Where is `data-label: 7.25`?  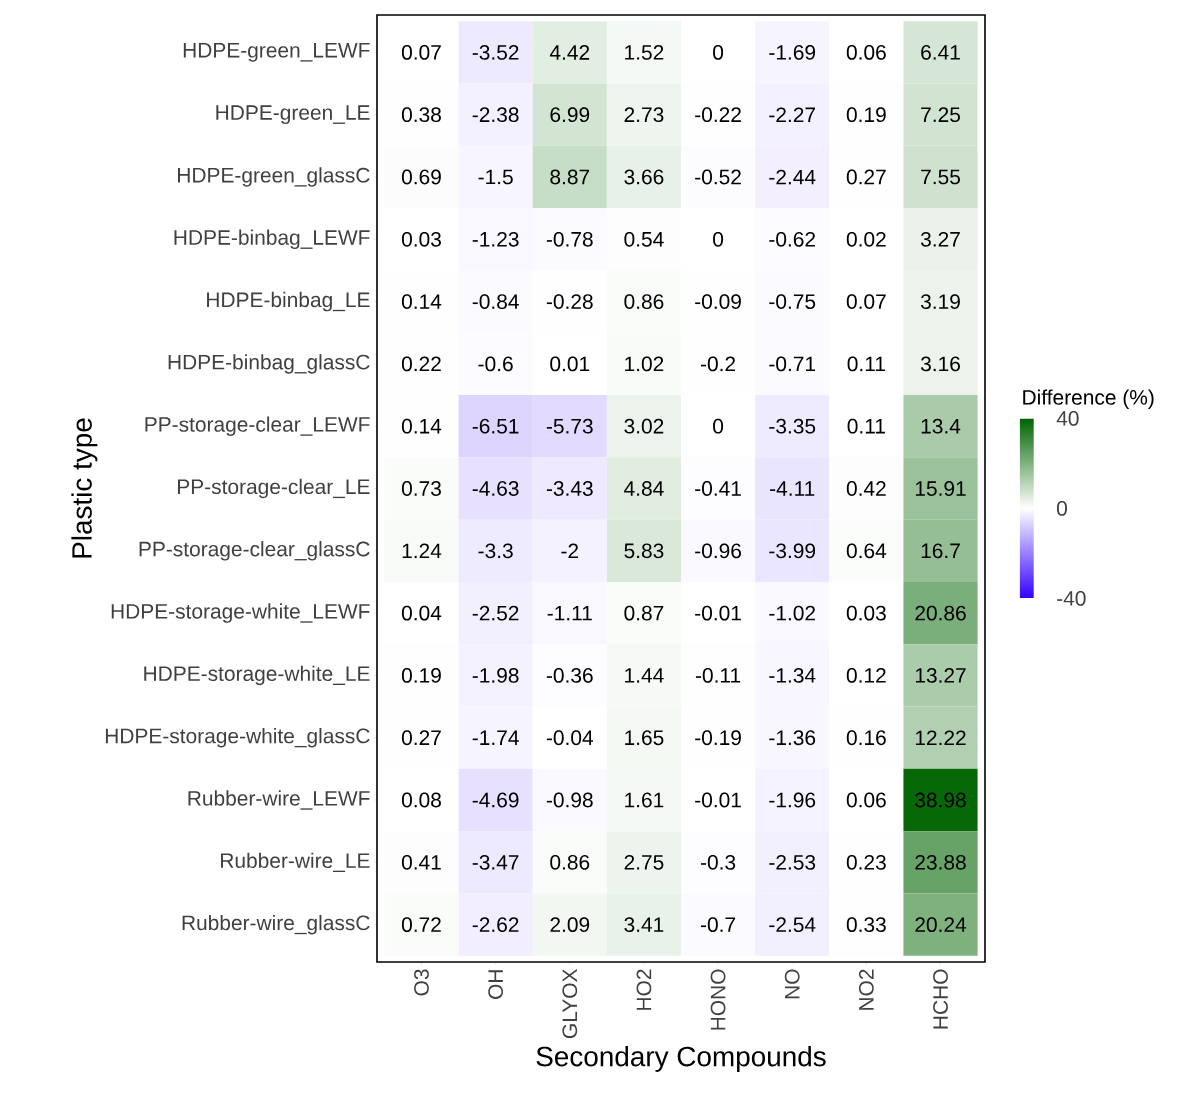
data-label: 7.25 is located at coordinates (940, 115).